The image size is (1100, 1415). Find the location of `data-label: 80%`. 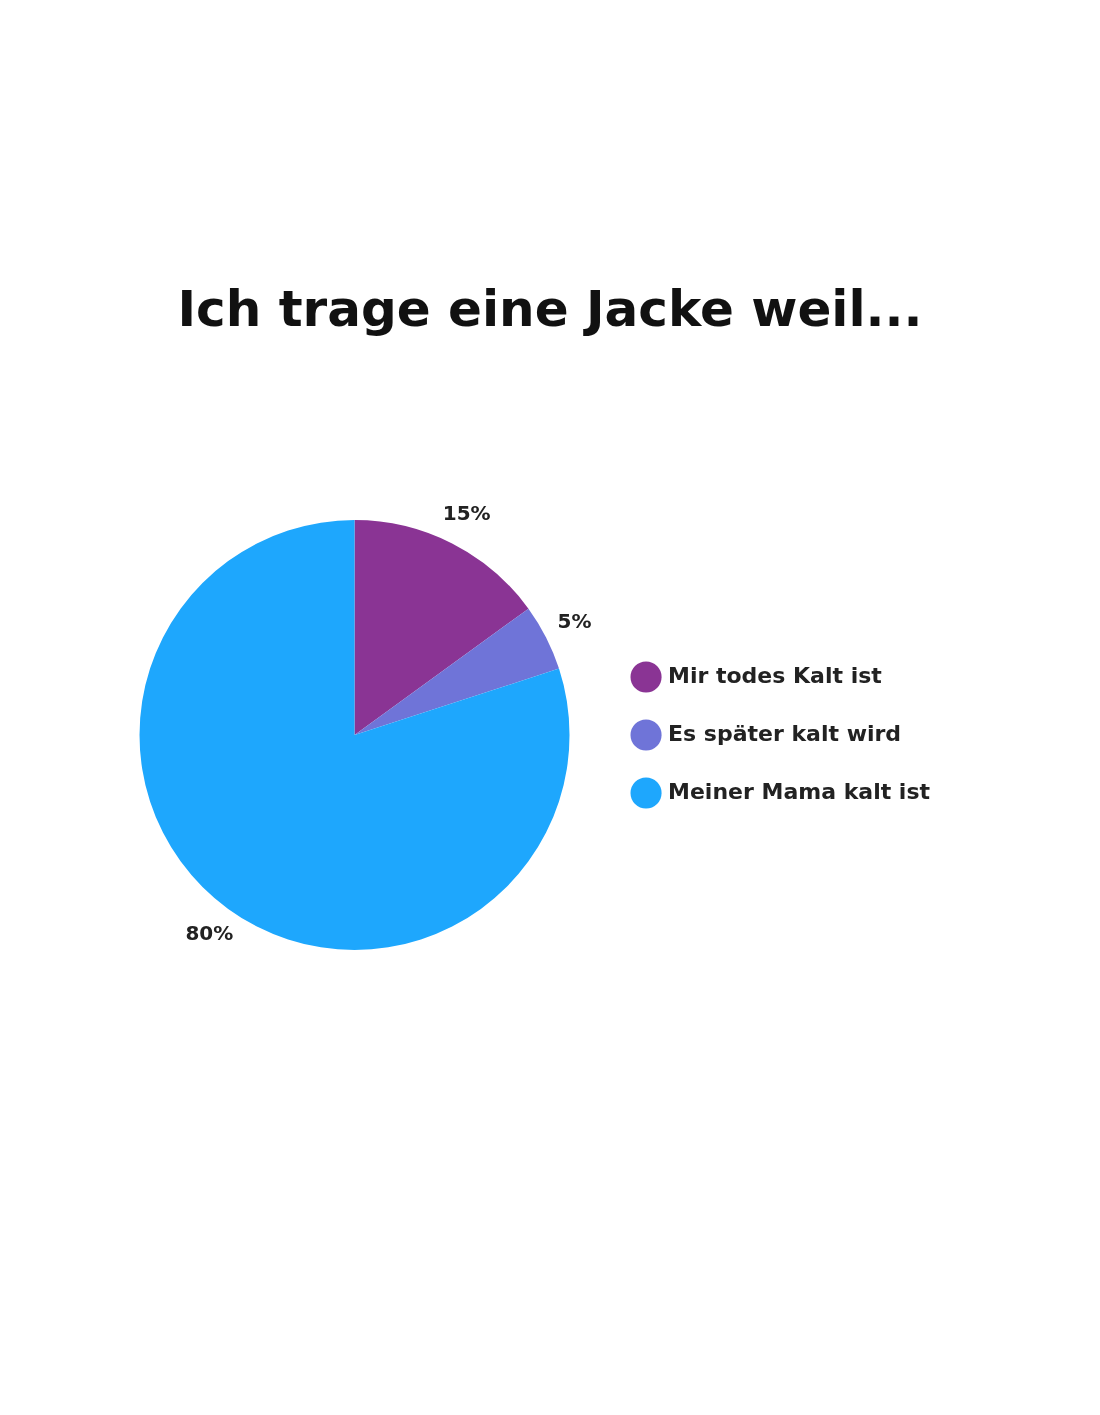

data-label: 80% is located at coordinates (209, 933).